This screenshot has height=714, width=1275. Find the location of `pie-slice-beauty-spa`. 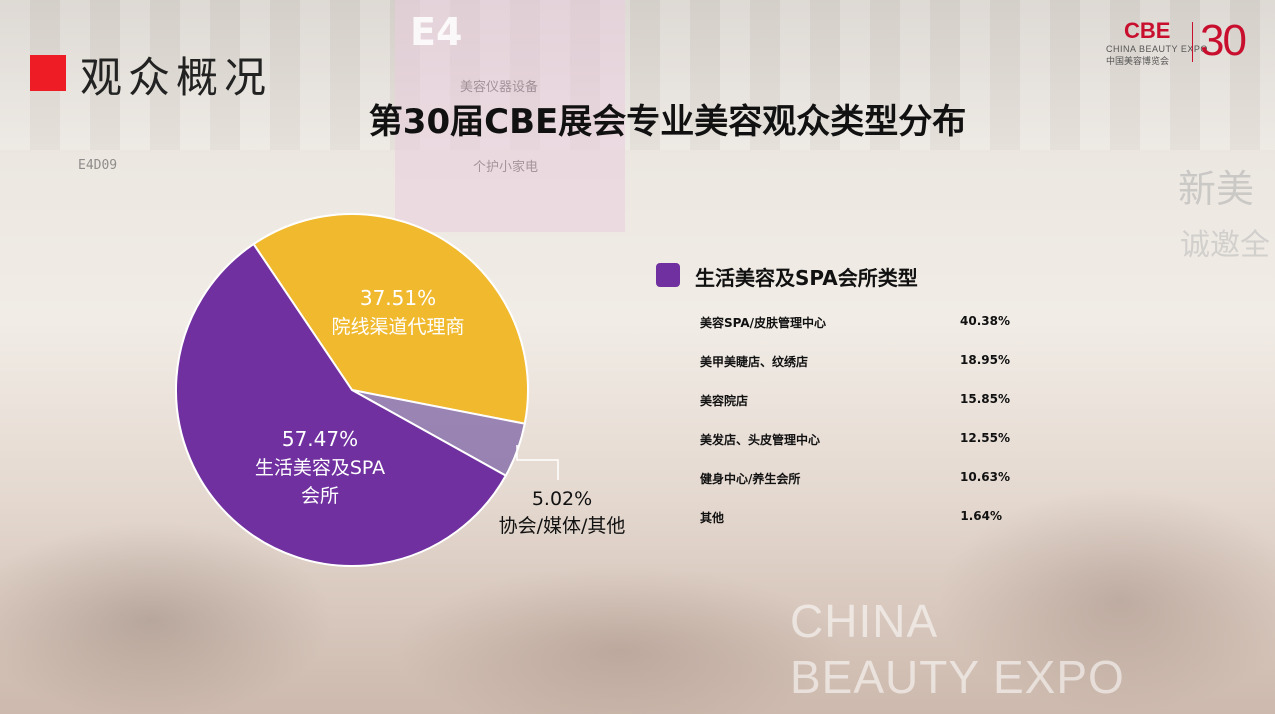

pie-slice-beauty-spa is located at coordinates (341, 404).